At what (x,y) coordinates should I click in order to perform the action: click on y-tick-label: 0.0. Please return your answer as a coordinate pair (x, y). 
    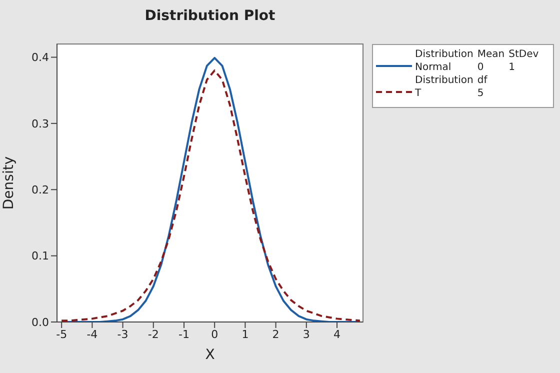
    Looking at the image, I should click on (40, 322).